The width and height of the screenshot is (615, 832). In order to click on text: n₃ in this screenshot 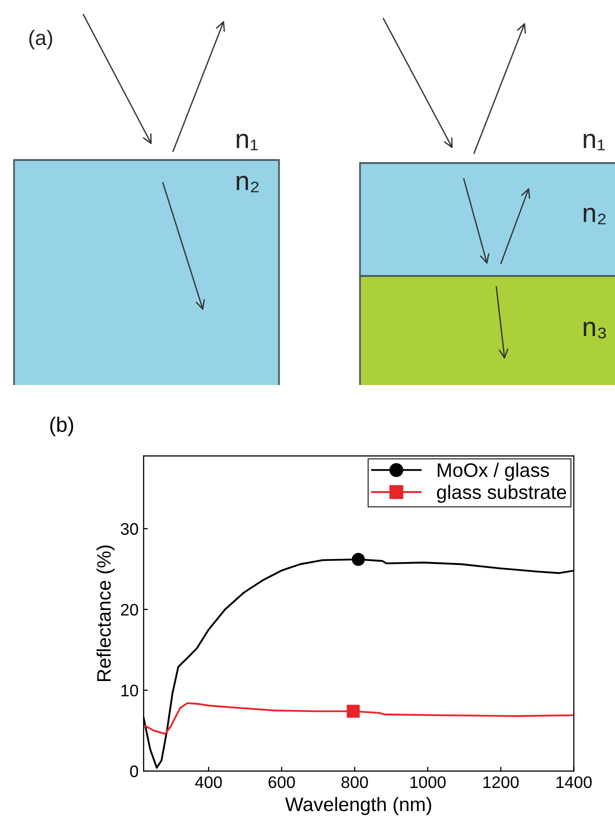, I will do `click(595, 330)`.